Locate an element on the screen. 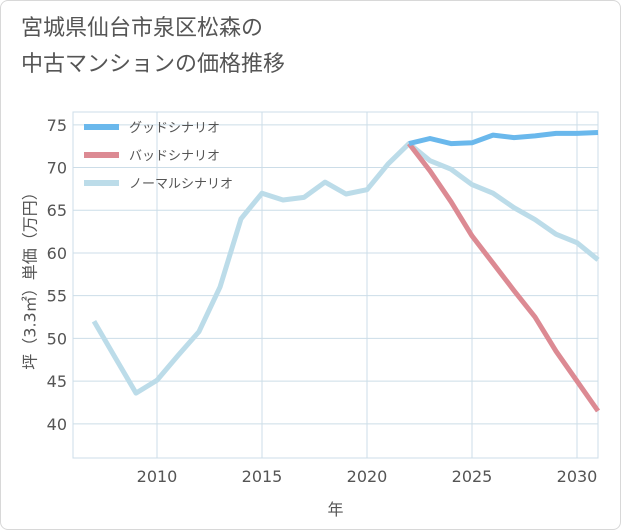 The width and height of the screenshot is (621, 530). x-tick-label: 2015 is located at coordinates (262, 476).